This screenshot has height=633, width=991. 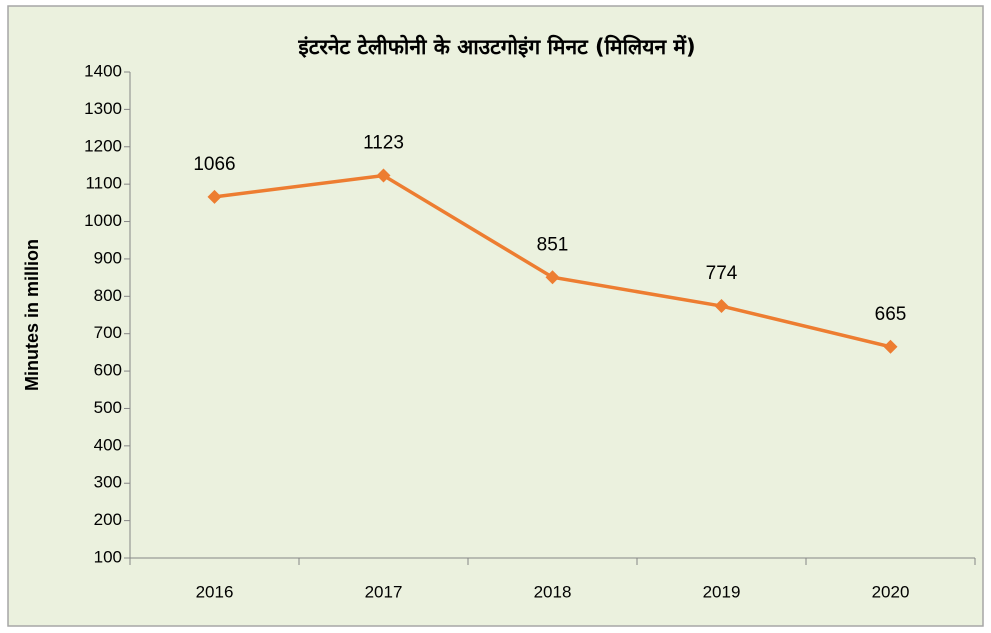 What do you see at coordinates (108, 444) in the screenshot?
I see `y-tick-label: 400` at bounding box center [108, 444].